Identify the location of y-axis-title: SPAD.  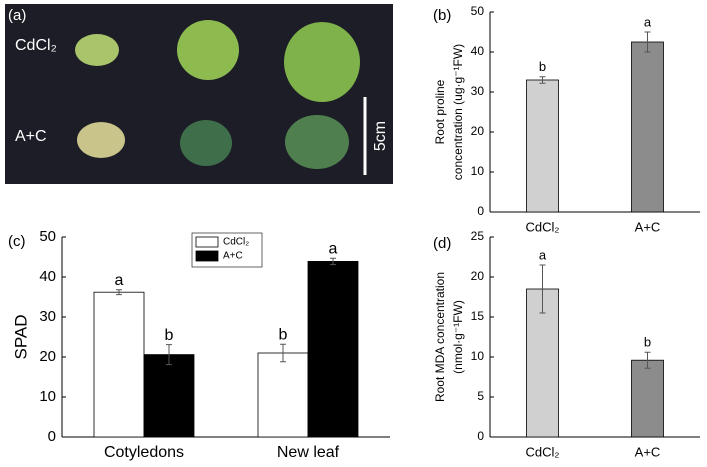
(20, 336).